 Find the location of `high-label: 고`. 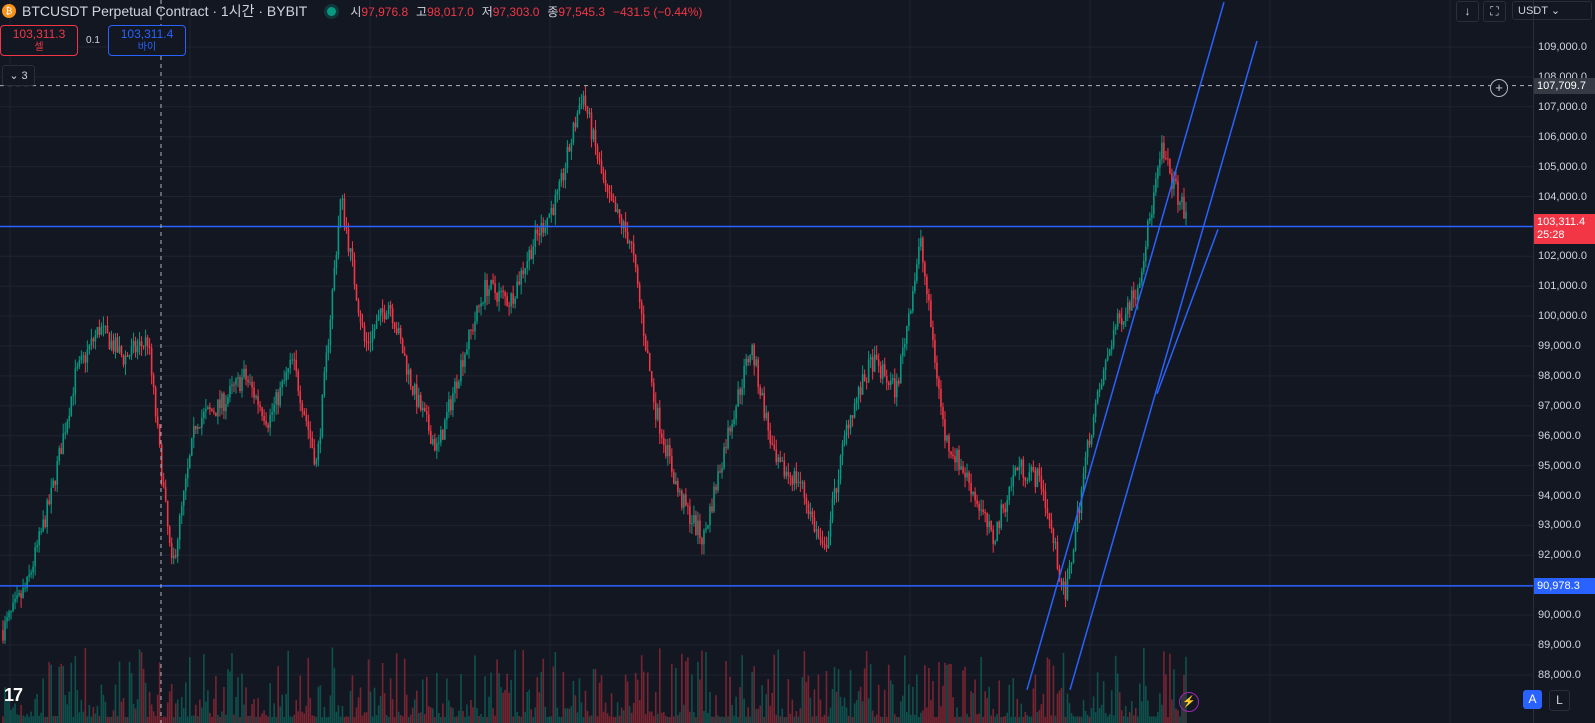

high-label: 고 is located at coordinates (422, 11).